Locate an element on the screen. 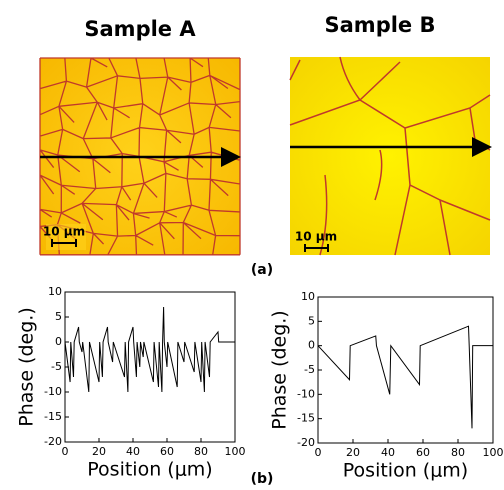 The image size is (504, 490). panel-title: Sample A is located at coordinates (140, 29).